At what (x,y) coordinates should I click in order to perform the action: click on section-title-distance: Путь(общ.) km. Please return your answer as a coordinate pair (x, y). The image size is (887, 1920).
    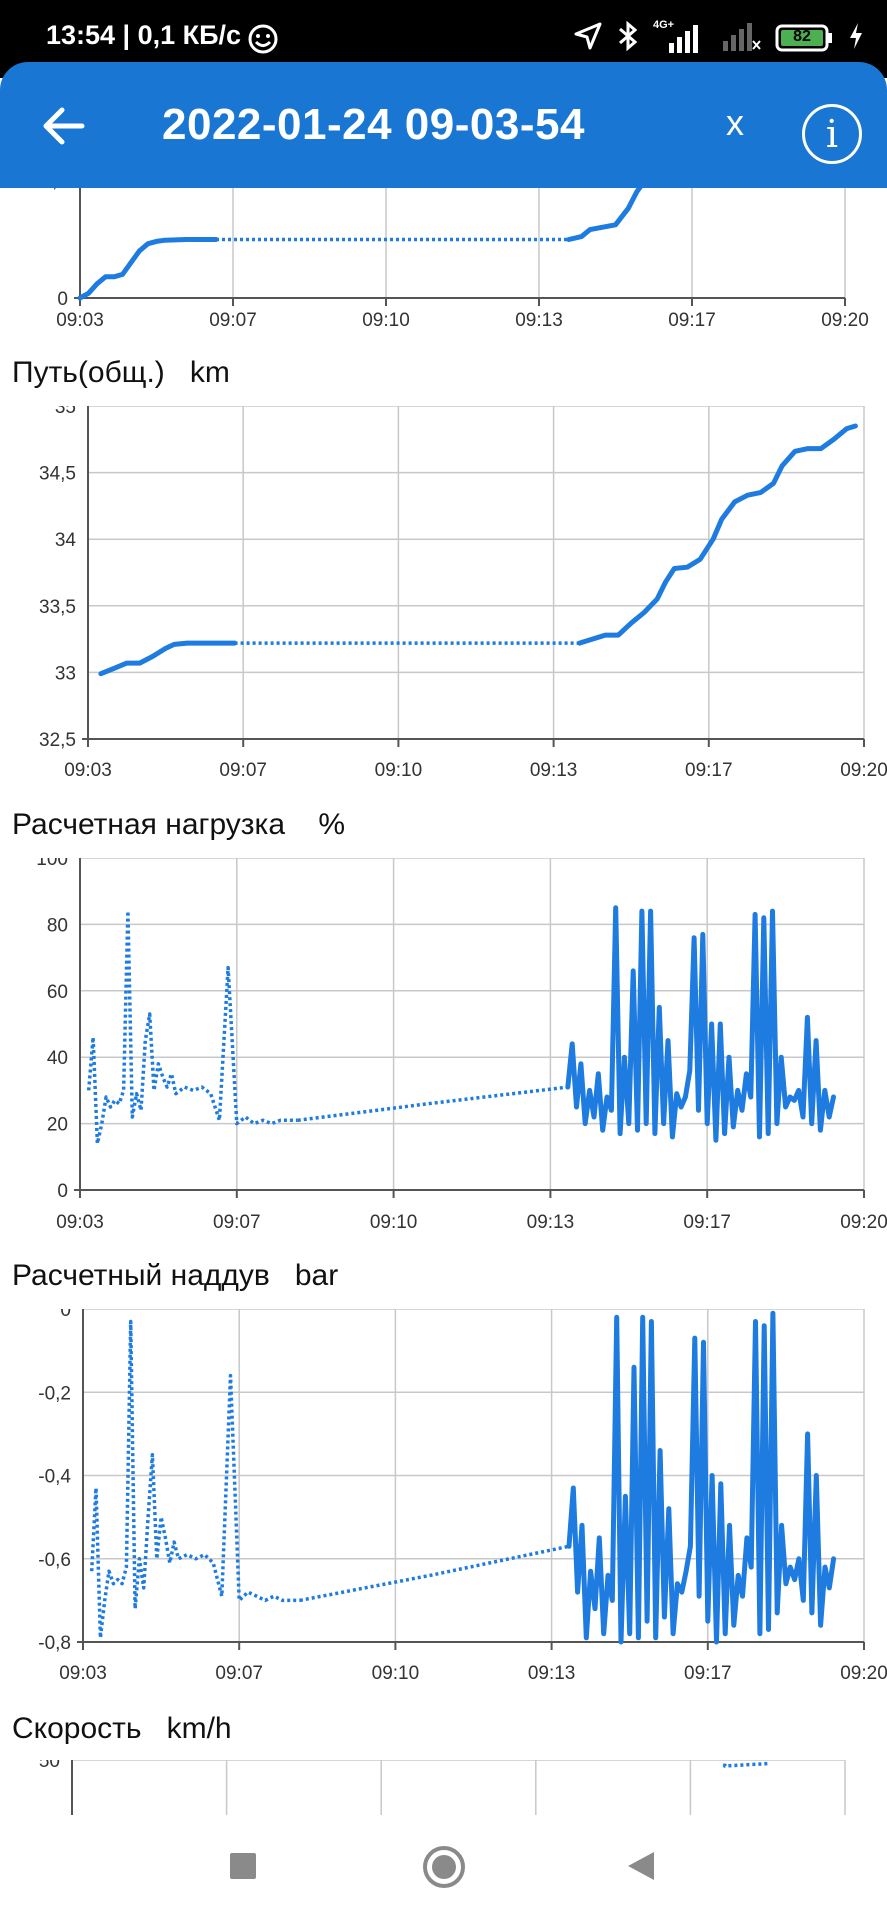
    Looking at the image, I should click on (121, 373).